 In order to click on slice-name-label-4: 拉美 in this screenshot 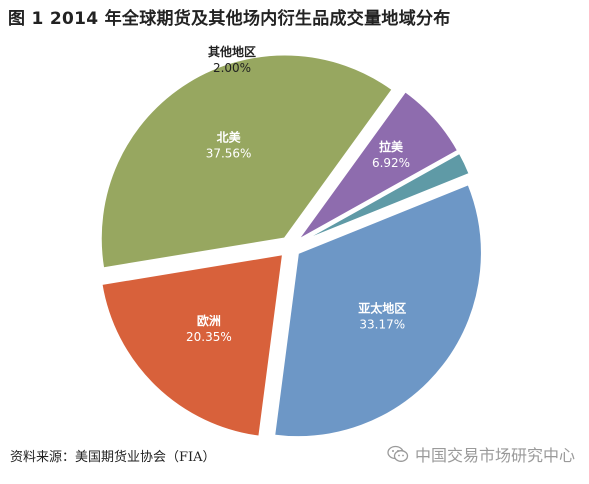, I will do `click(391, 146)`.